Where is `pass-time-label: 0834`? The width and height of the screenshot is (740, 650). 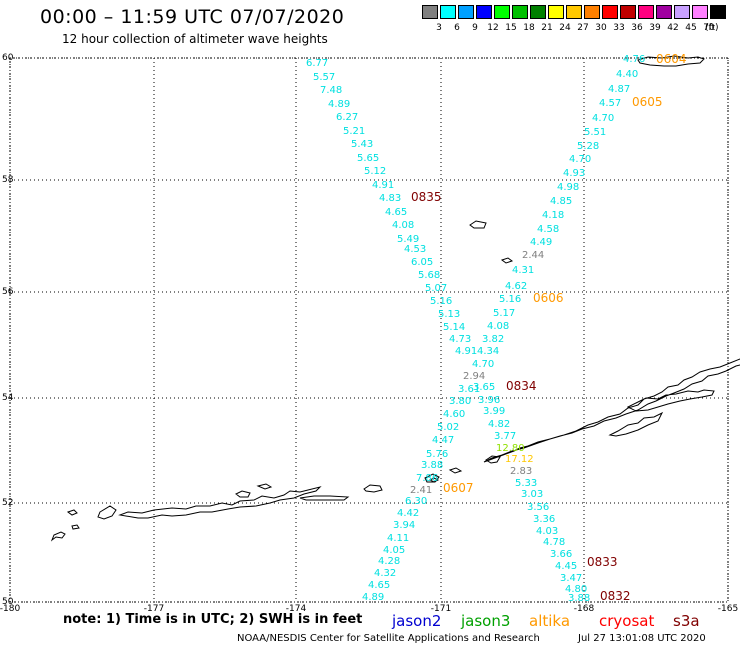 pass-time-label: 0834 is located at coordinates (521, 386).